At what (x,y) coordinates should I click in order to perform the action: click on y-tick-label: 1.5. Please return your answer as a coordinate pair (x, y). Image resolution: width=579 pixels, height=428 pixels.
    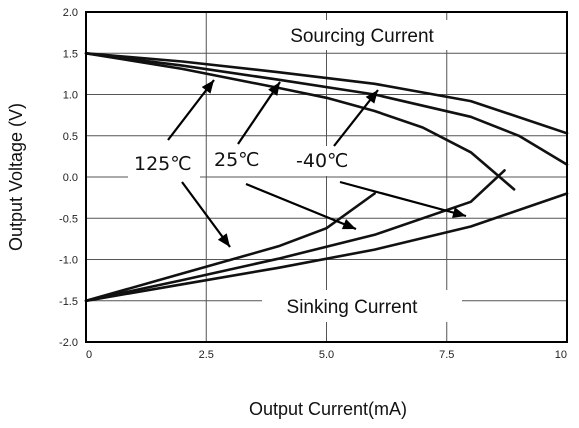
    Looking at the image, I should click on (70, 54).